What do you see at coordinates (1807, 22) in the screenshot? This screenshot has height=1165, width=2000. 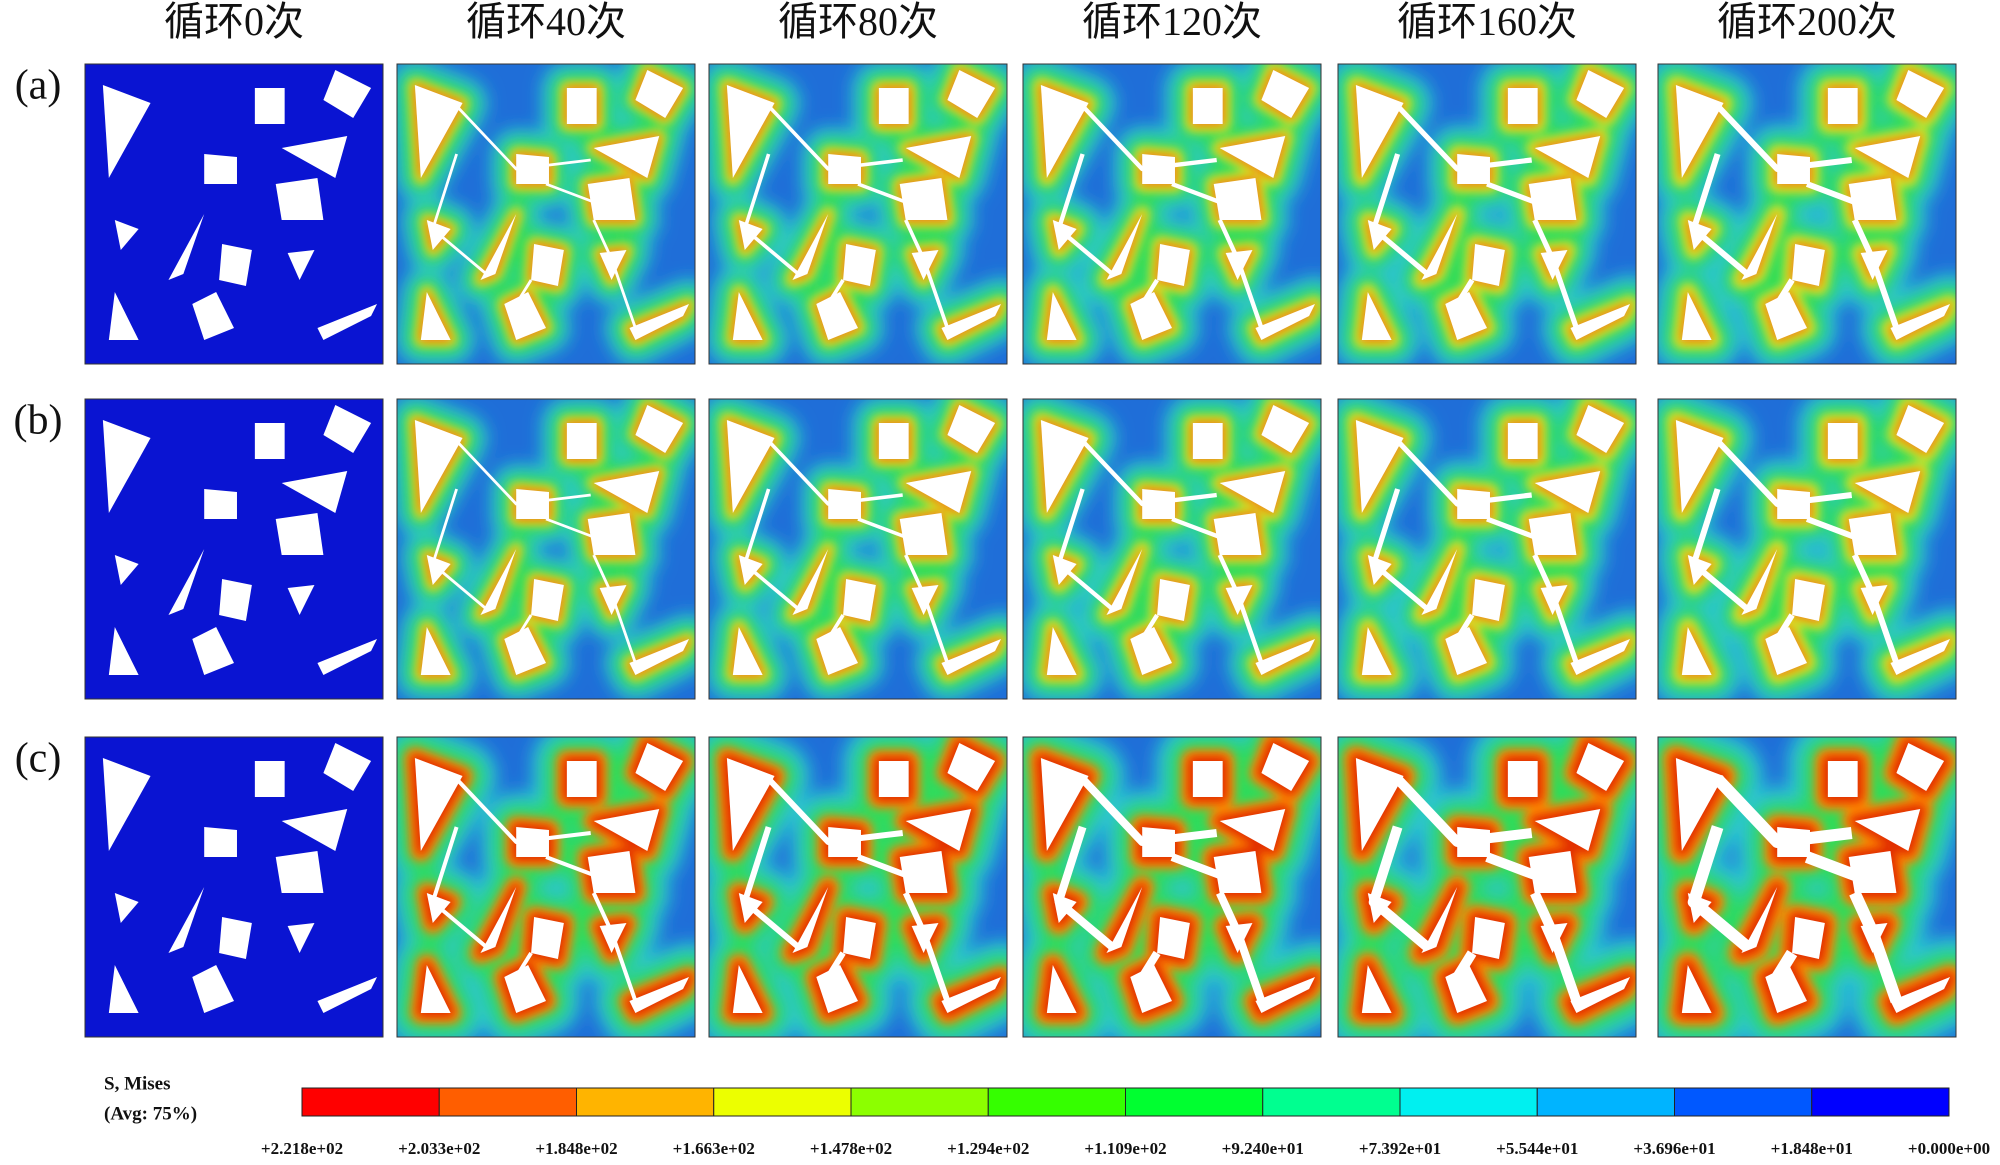 I see `column-header: 循环200次` at bounding box center [1807, 22].